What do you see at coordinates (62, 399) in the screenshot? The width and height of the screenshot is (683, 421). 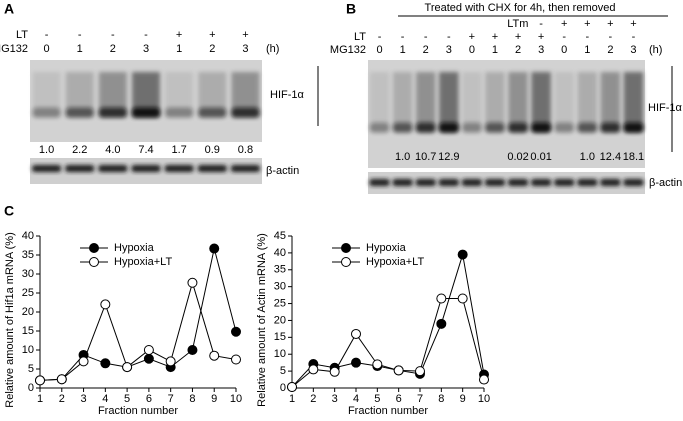 I see `x-tick-label: 2` at bounding box center [62, 399].